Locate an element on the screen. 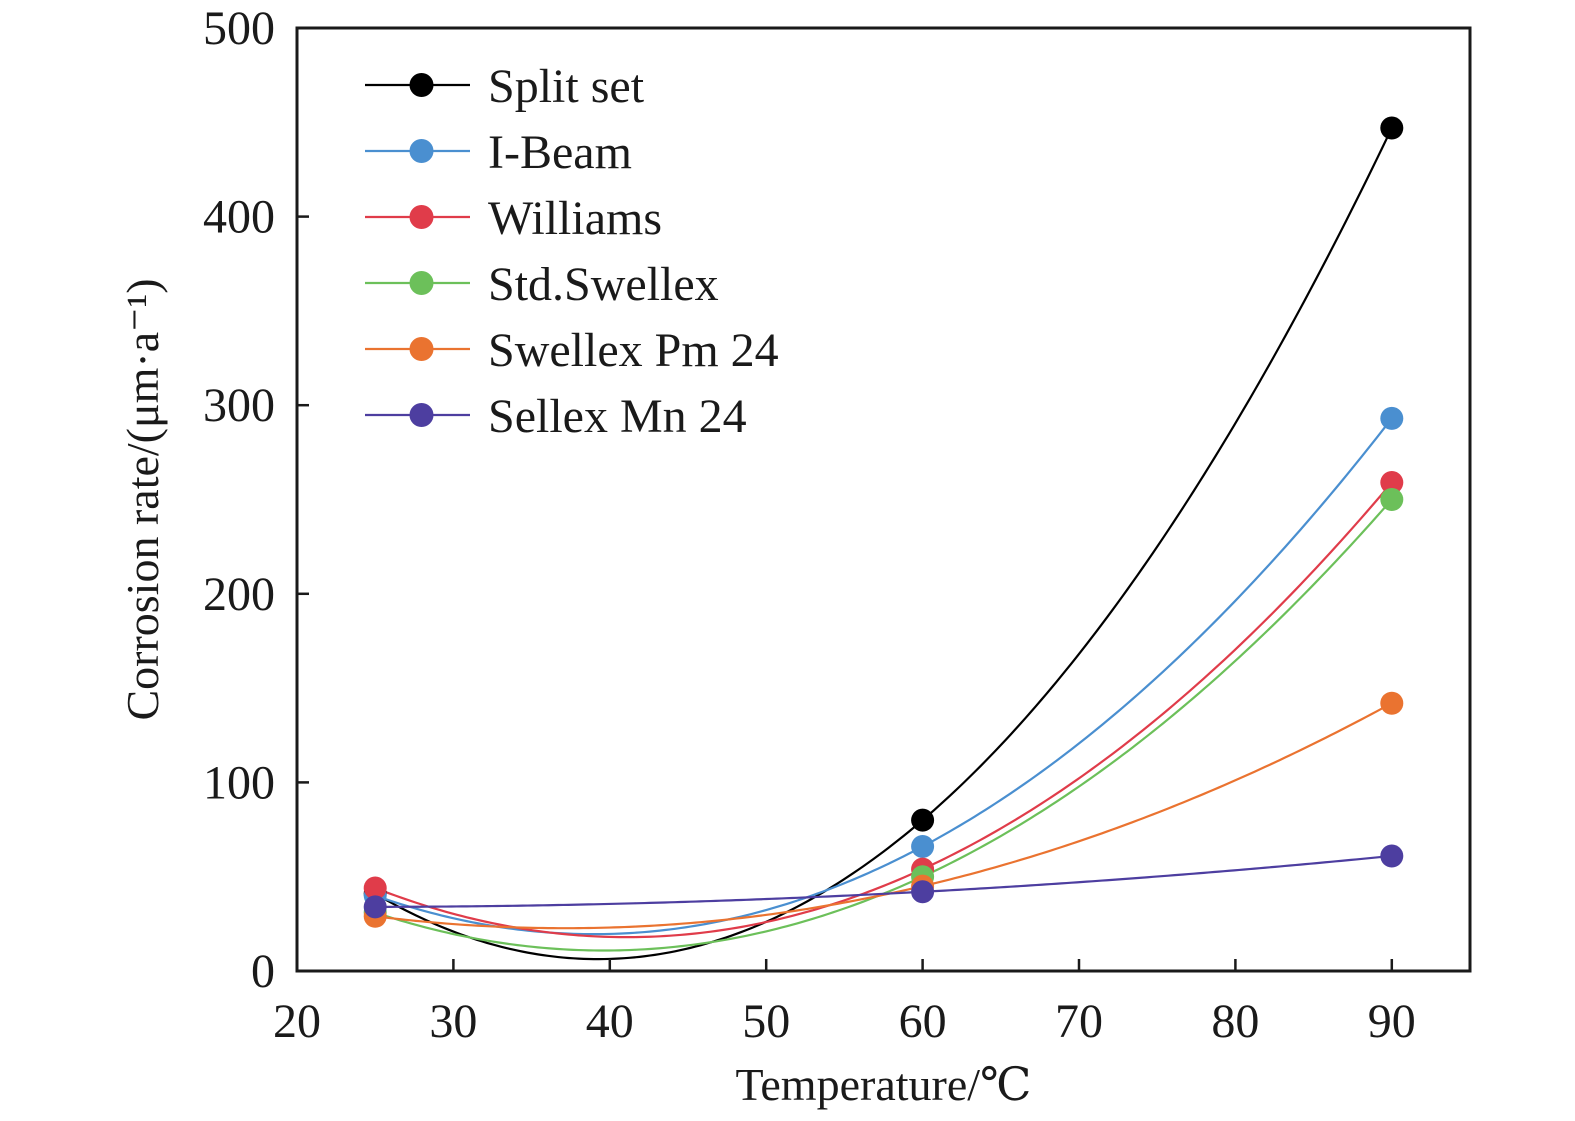  legend-item: I-Beam is located at coordinates (498, 152).